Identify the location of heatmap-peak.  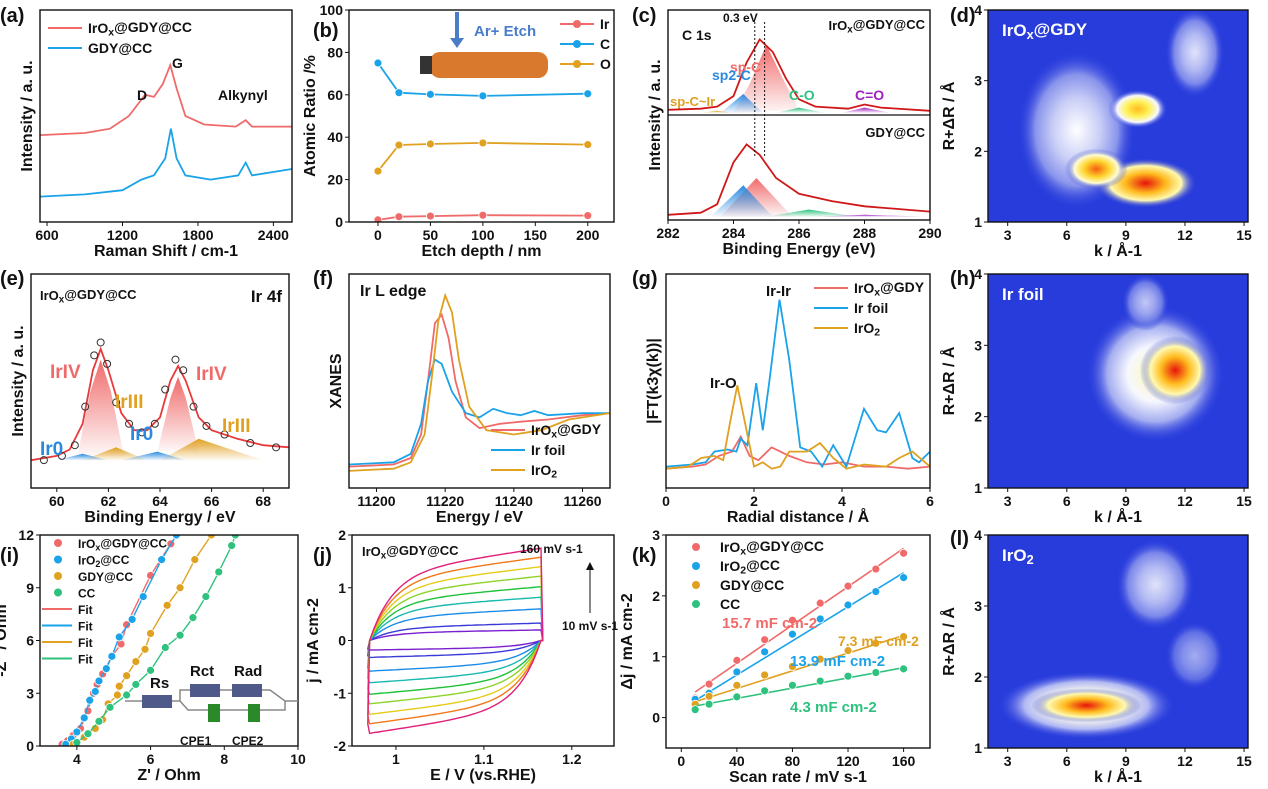
(1195, 54).